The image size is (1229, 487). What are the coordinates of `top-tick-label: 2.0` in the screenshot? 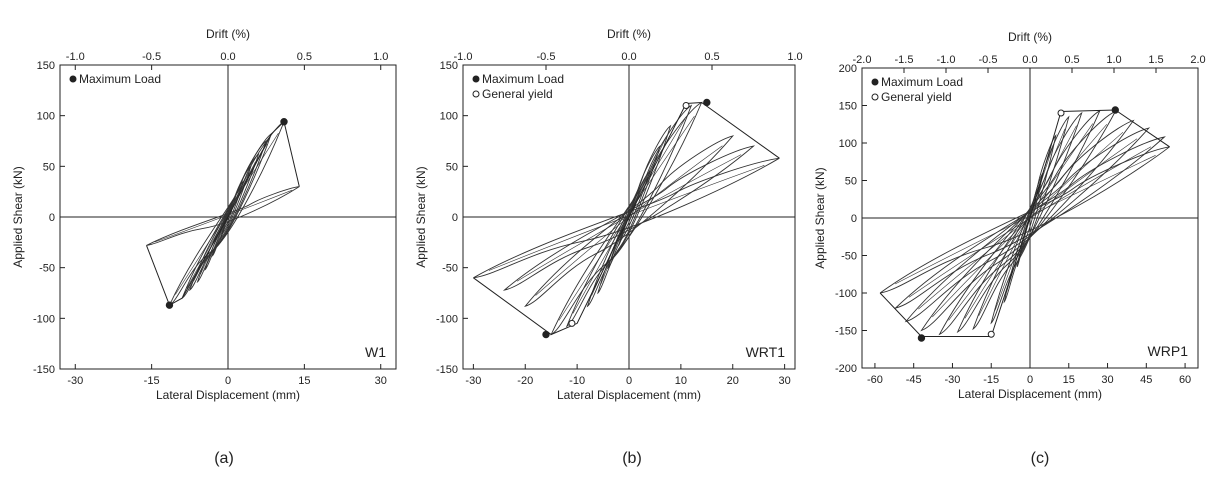 It's located at (1197, 60).